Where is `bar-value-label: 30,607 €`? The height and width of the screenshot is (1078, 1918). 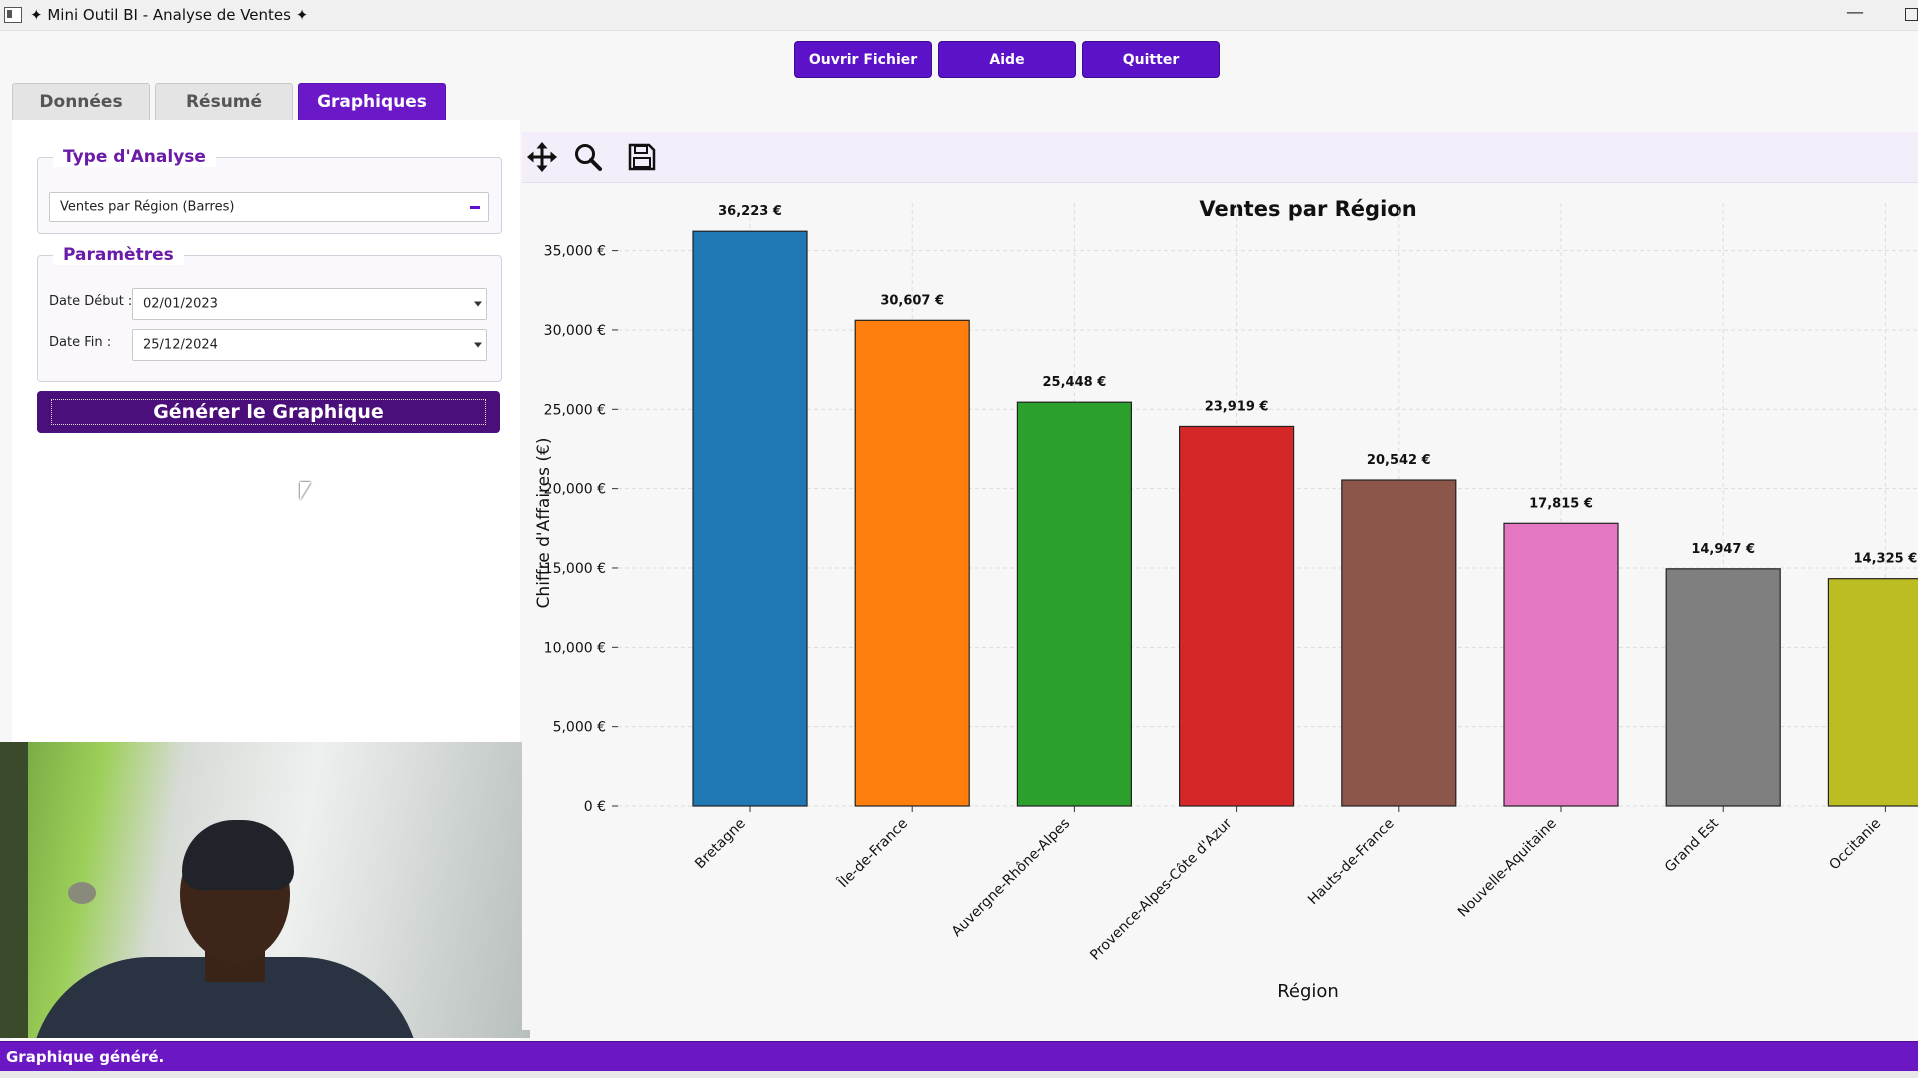 bar-value-label: 30,607 € is located at coordinates (912, 300).